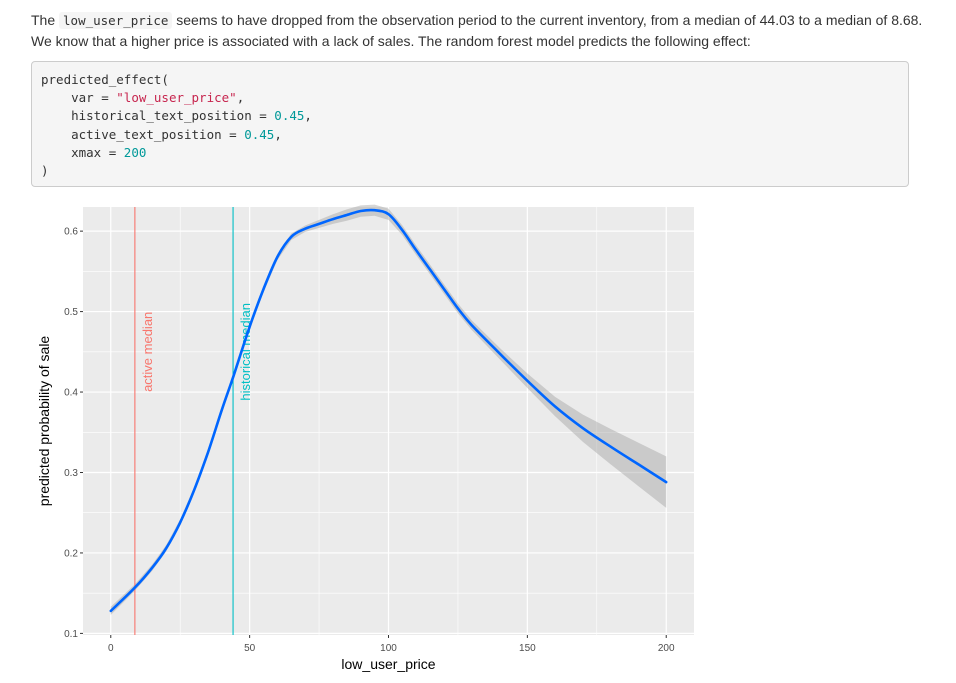  I want to click on code-arg-active: active_text_position =, so click(143, 134).